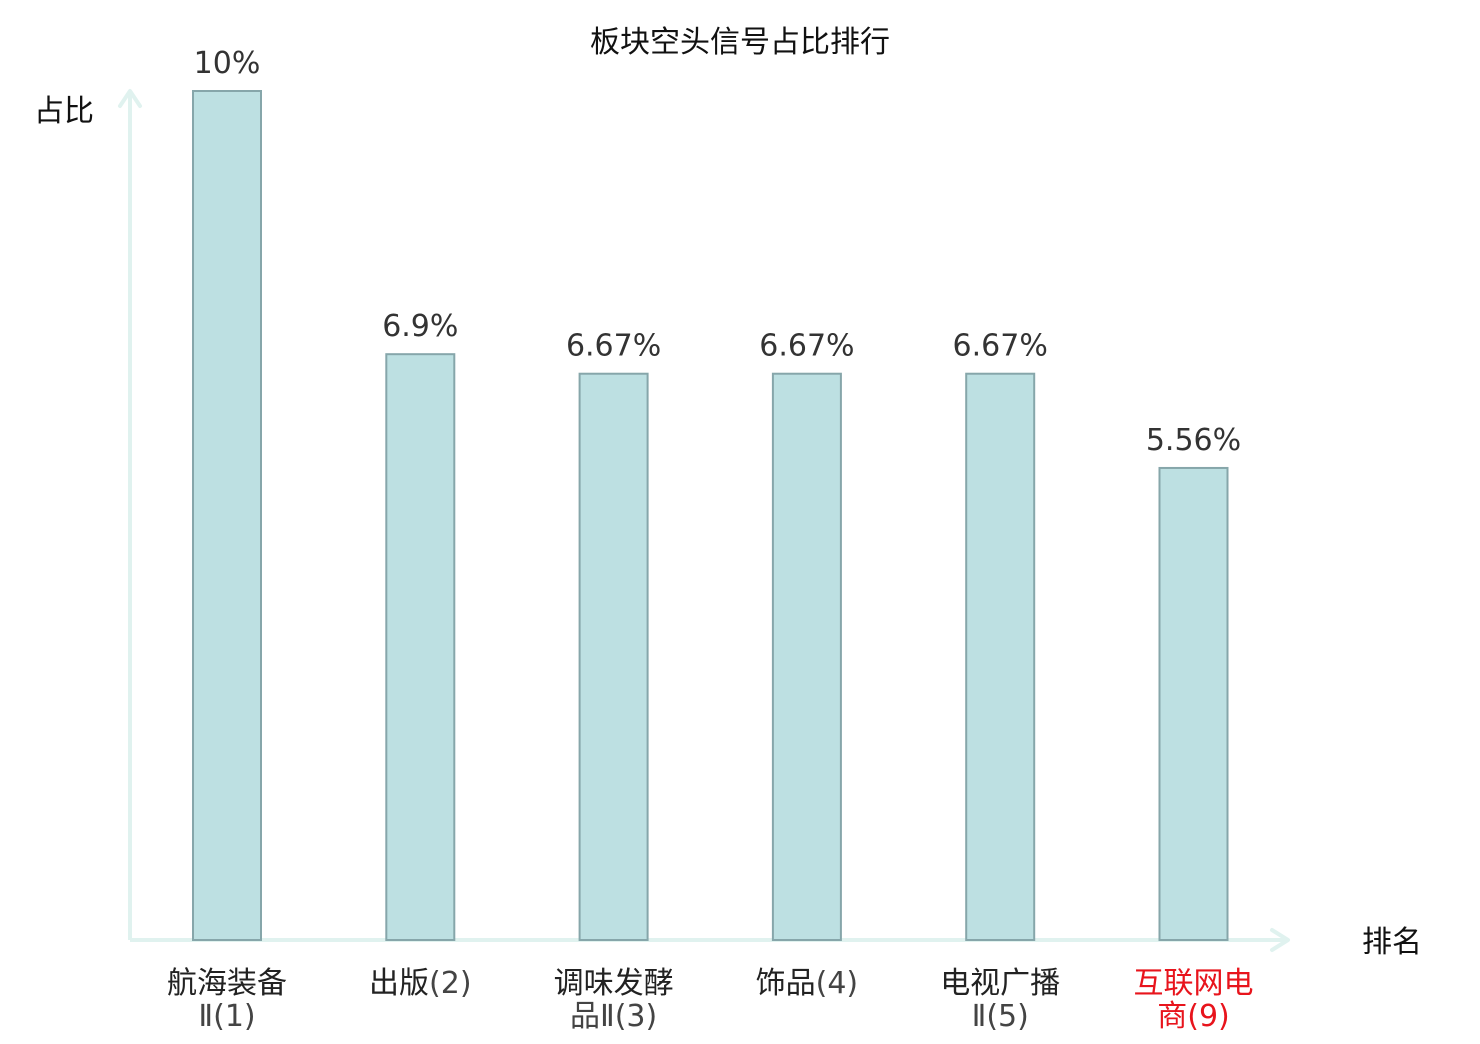 The height and width of the screenshot is (1044, 1480). I want to click on x-axis-label: 排名, so click(1392, 942).